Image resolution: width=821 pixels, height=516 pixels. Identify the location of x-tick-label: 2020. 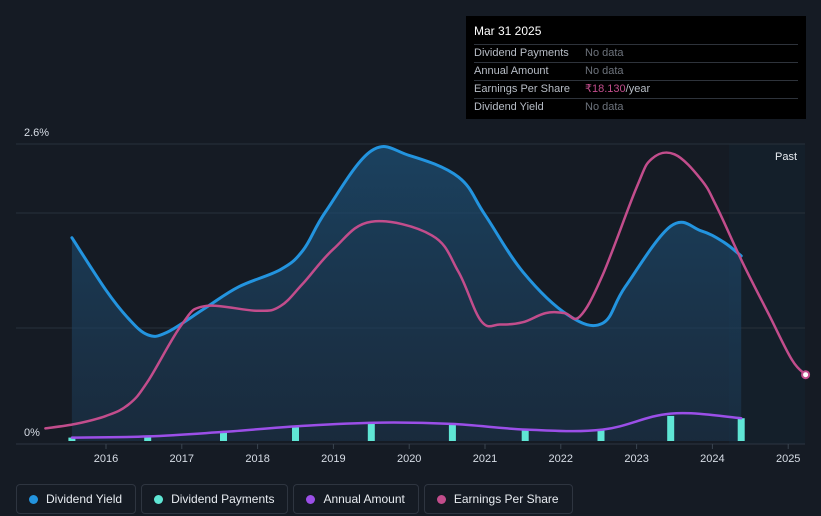
(409, 459).